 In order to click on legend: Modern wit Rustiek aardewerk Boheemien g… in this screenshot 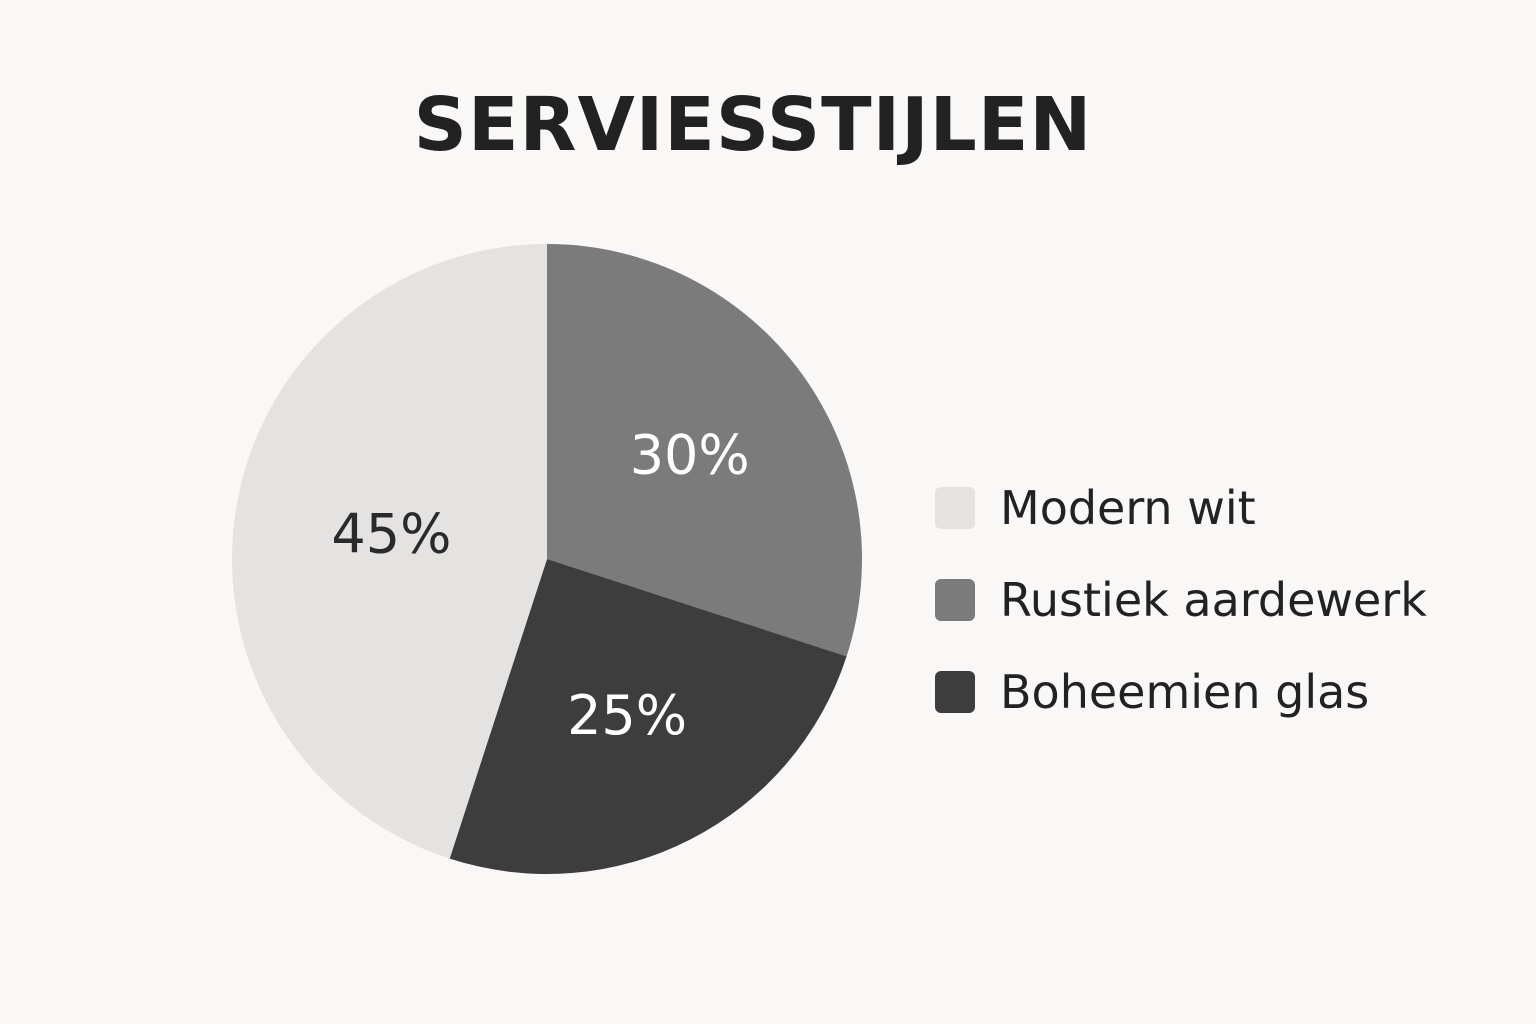, I will do `click(1181, 600)`.